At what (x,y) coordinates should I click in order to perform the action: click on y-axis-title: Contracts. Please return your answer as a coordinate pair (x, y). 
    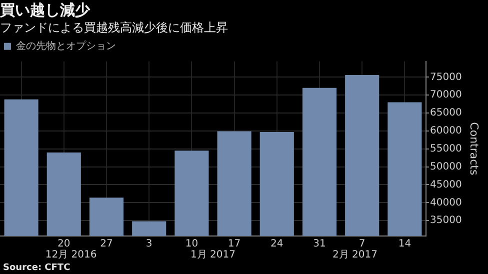
    Looking at the image, I should click on (474, 149).